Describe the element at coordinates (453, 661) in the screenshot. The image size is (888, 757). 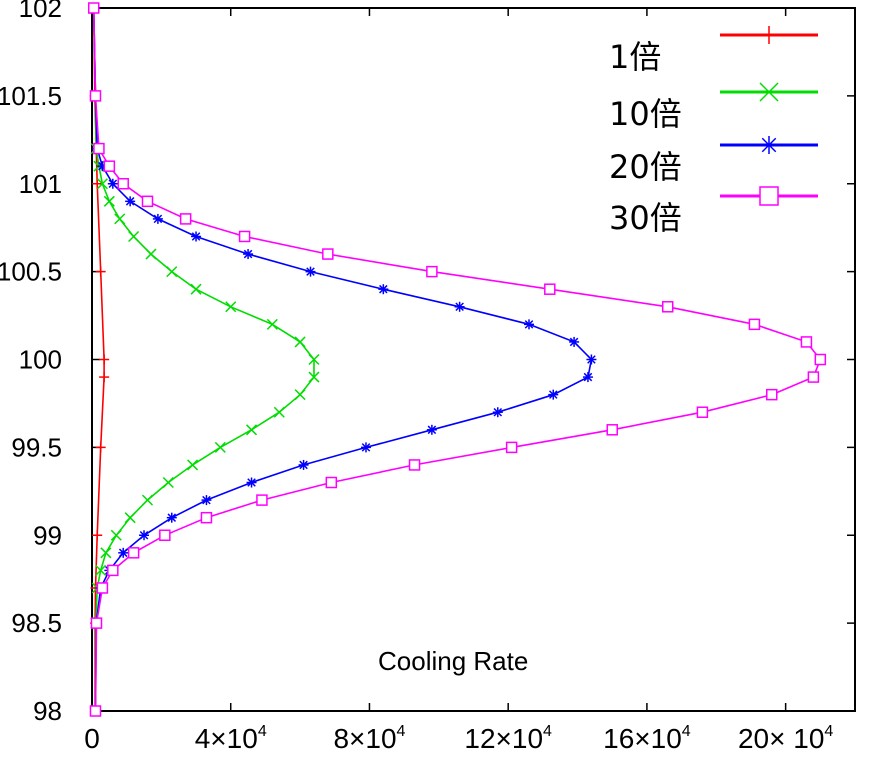
I see `annotation-cooling-rate: Cooling Rate` at that location.